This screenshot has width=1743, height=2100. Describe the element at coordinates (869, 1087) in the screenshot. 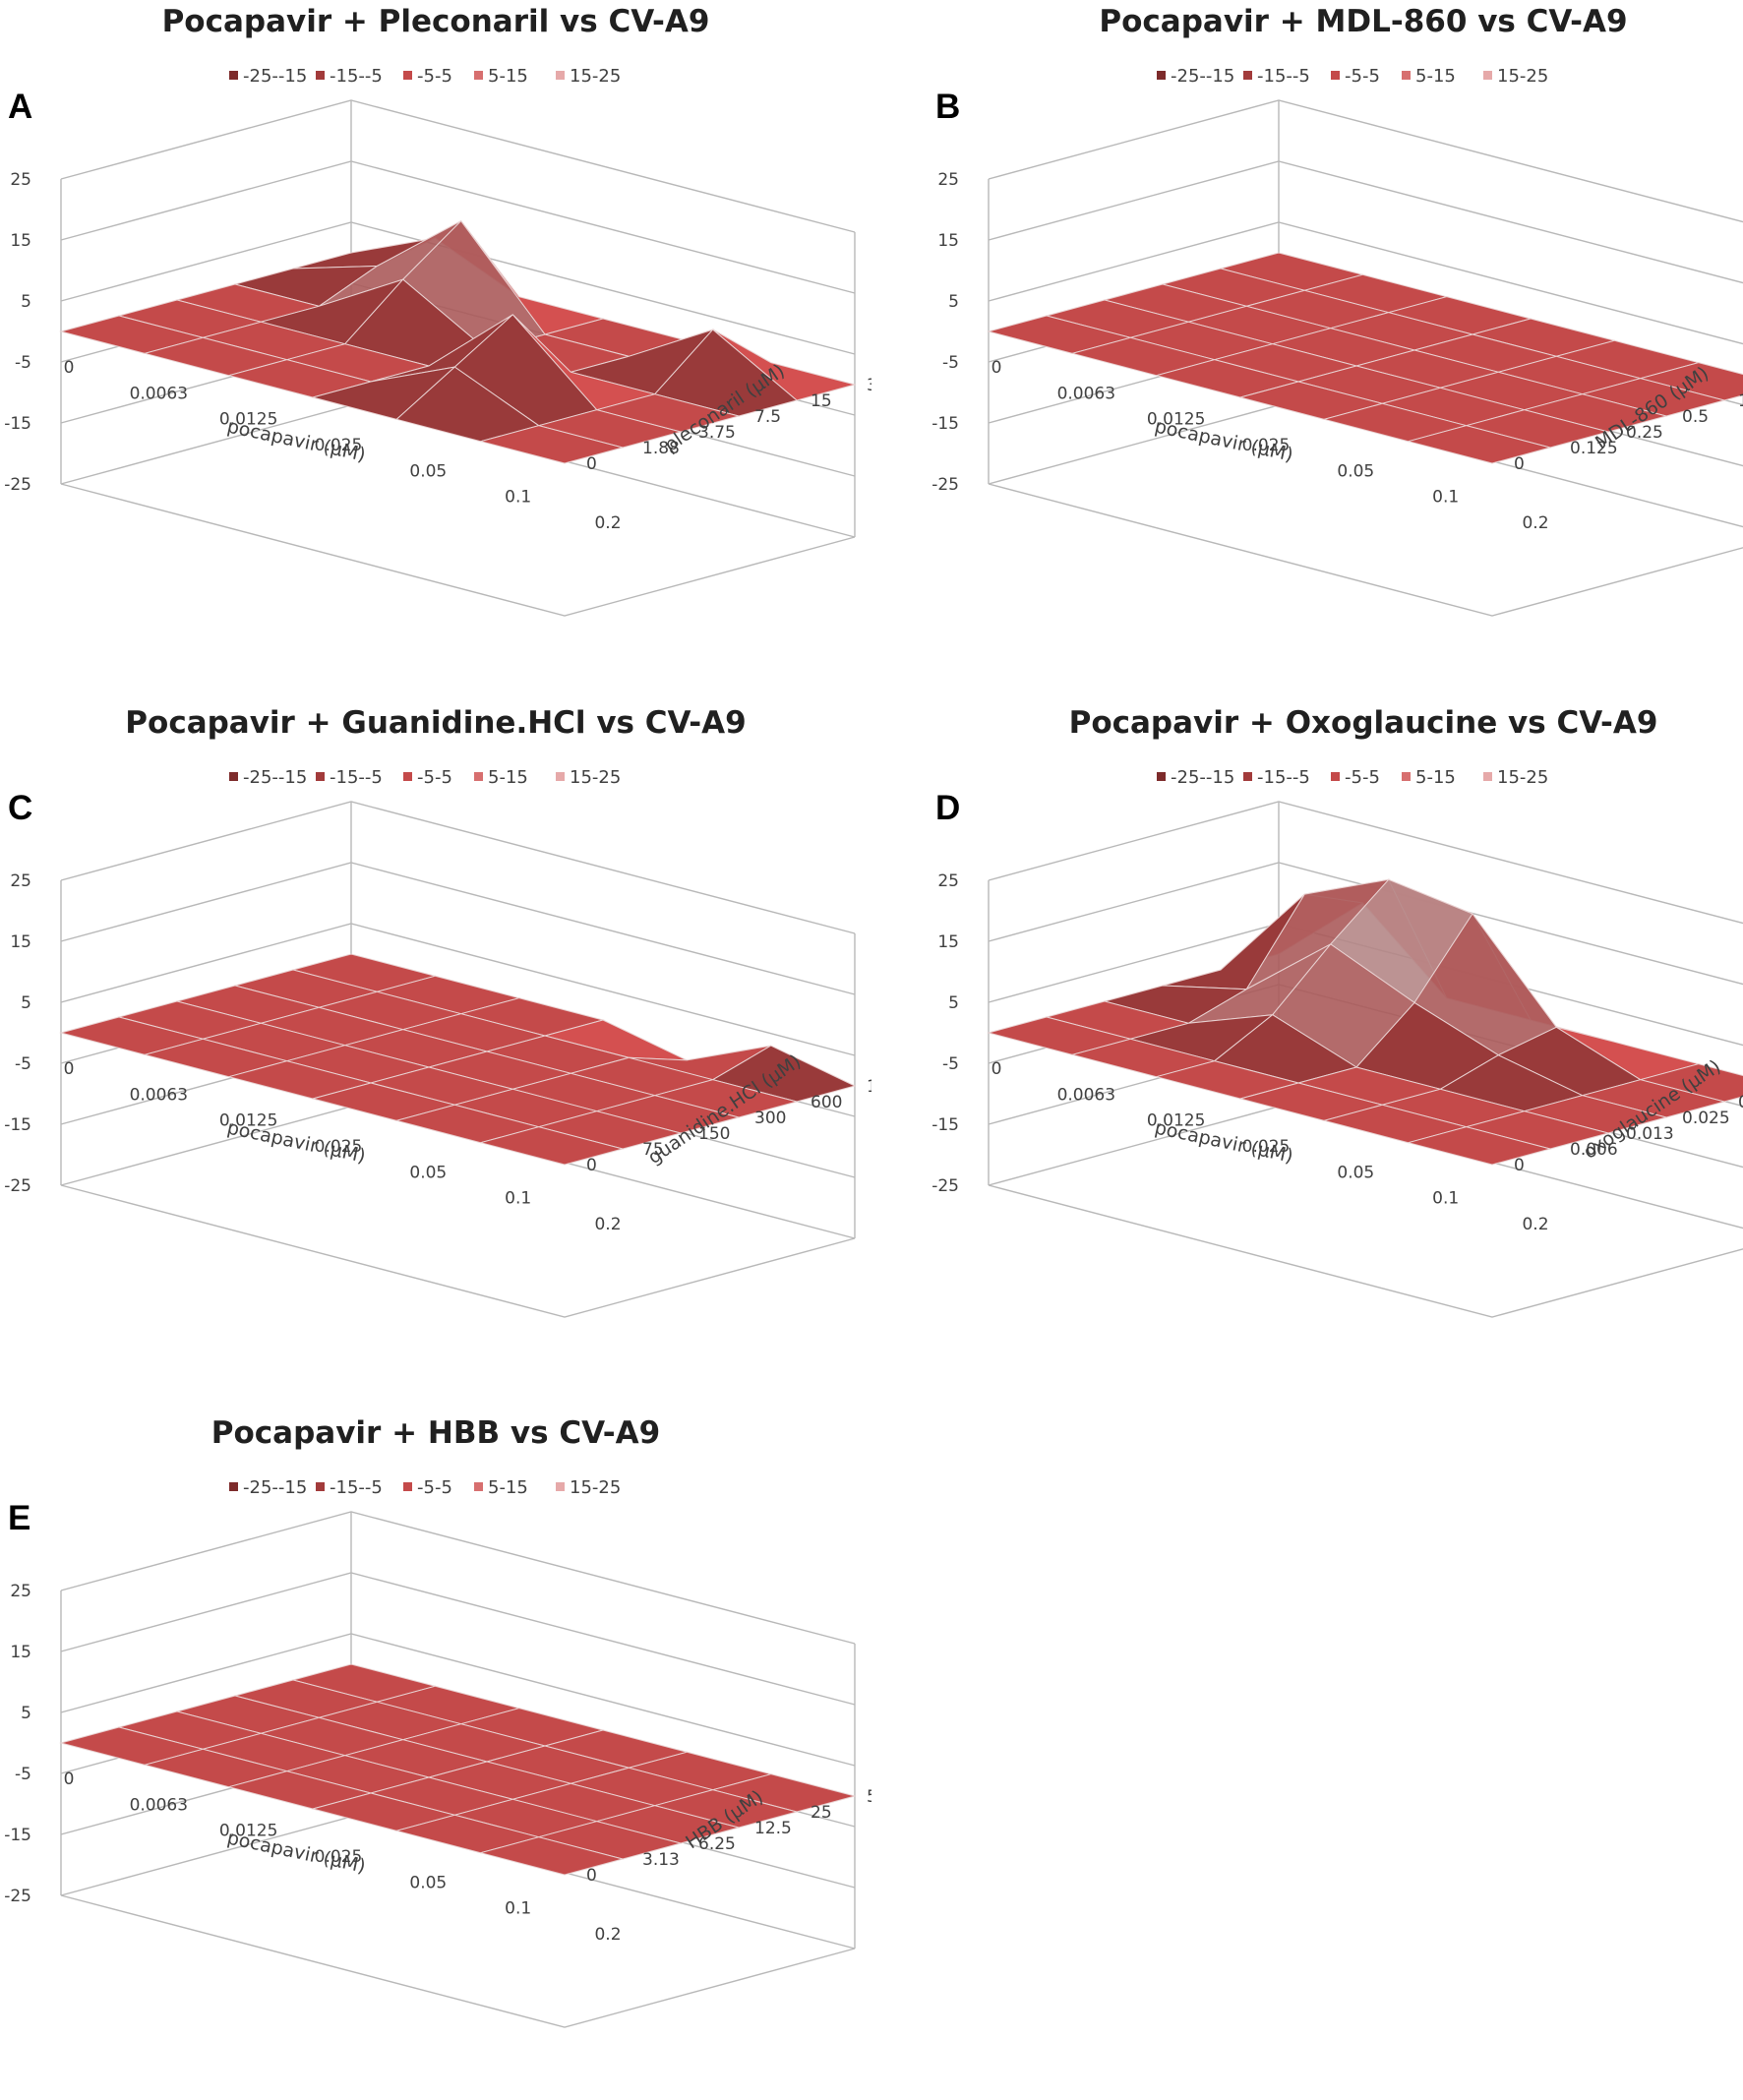

I see `y-tick-label: 1200` at that location.